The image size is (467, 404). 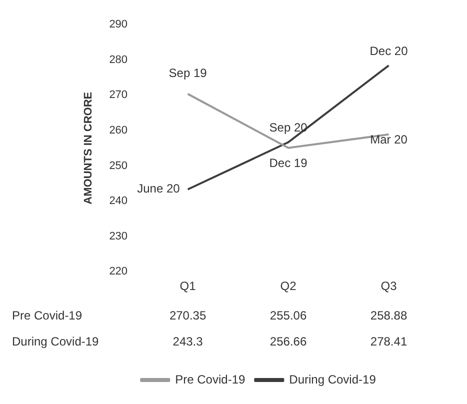 I want to click on annotation: Sep 20, so click(x=288, y=127).